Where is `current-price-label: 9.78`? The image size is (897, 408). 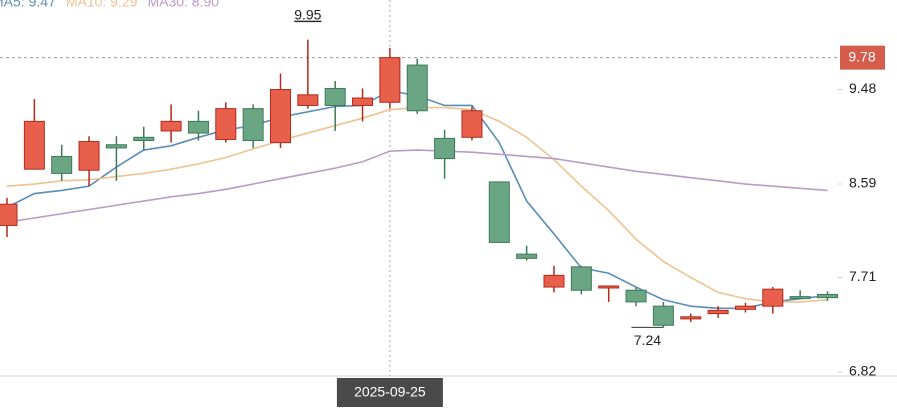 current-price-label: 9.78 is located at coordinates (861, 56).